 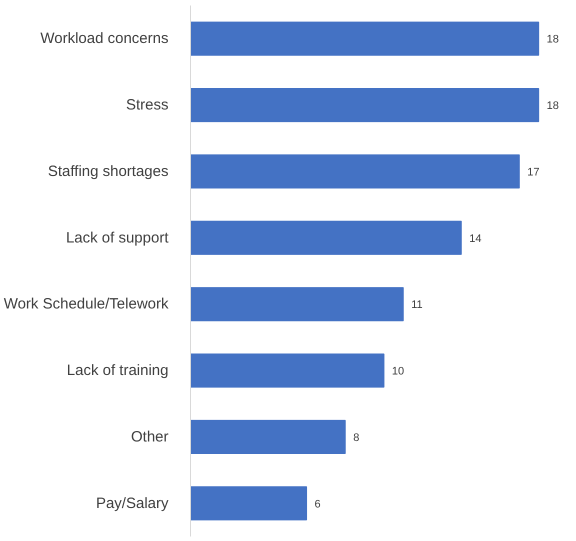 What do you see at coordinates (317, 504) in the screenshot?
I see `data-label: 6` at bounding box center [317, 504].